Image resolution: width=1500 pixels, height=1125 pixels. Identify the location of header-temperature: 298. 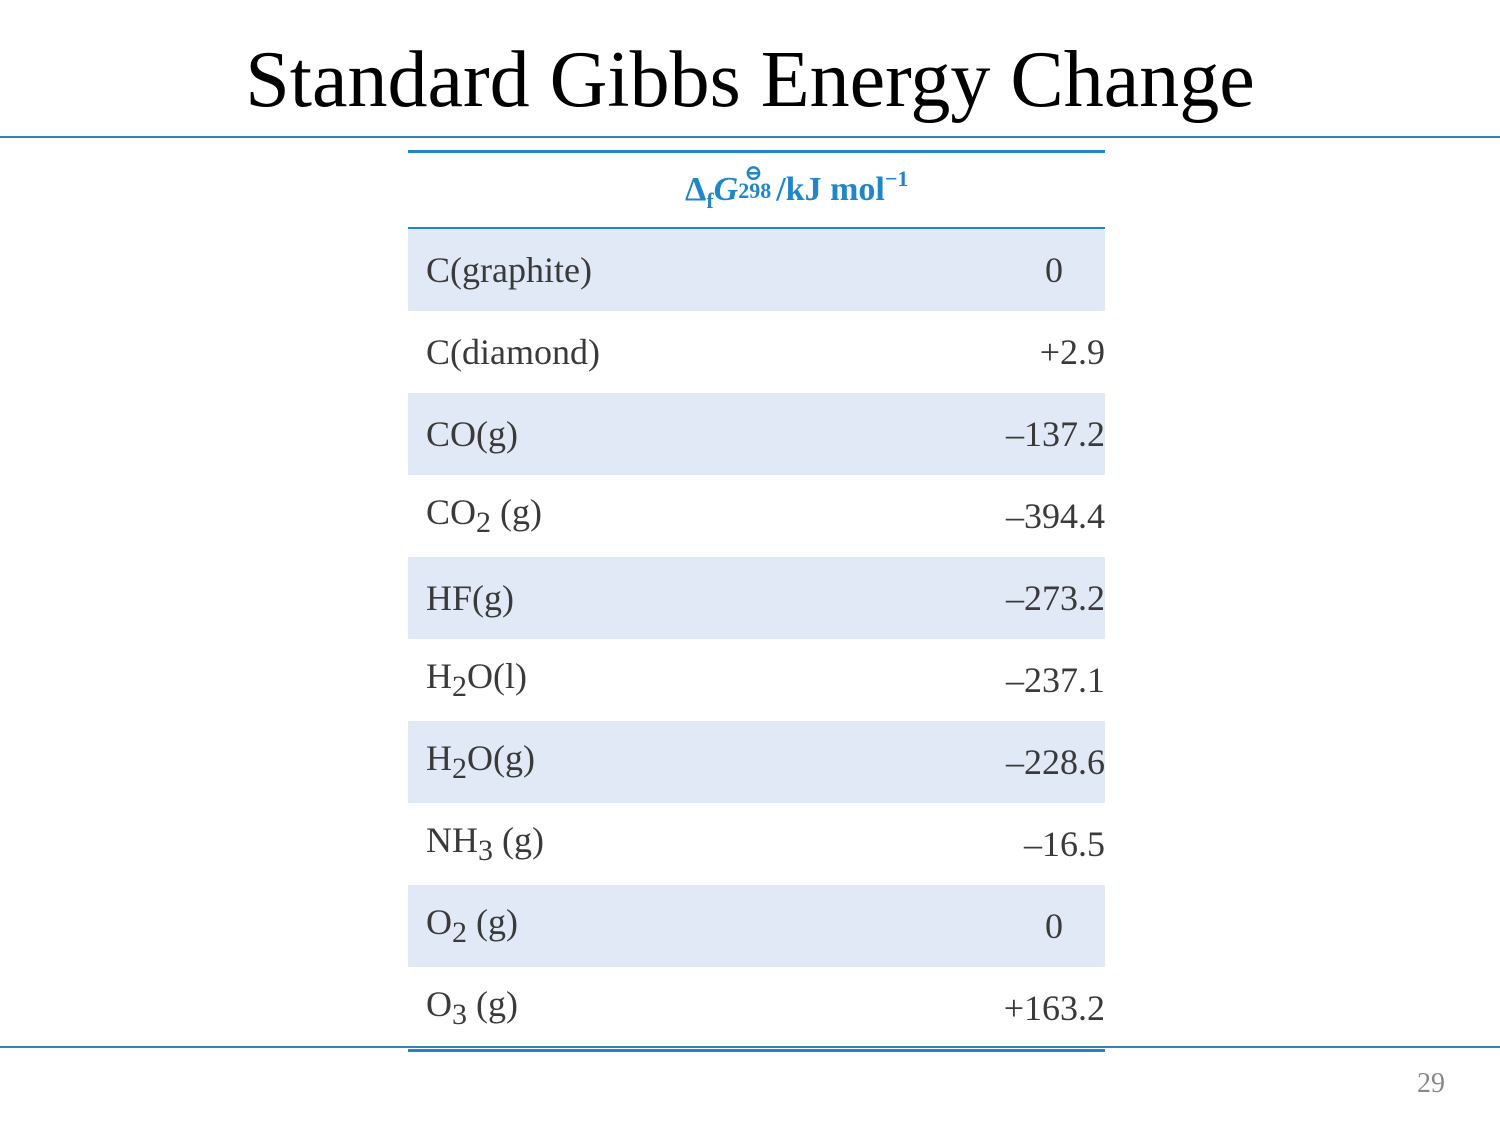
(755, 190).